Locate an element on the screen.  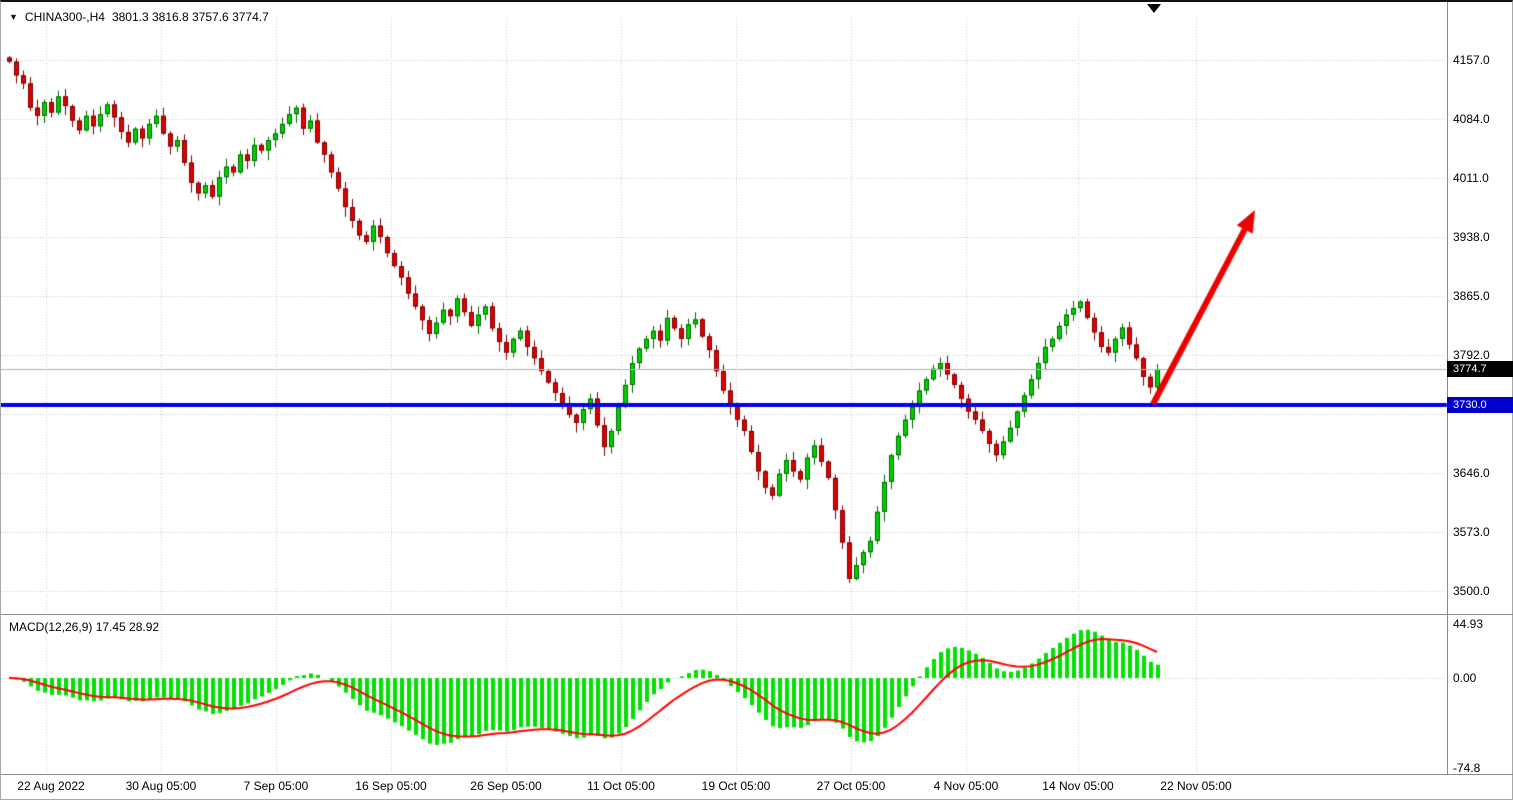
time-tick-label: 22 Aug 2022 is located at coordinates (51, 786).